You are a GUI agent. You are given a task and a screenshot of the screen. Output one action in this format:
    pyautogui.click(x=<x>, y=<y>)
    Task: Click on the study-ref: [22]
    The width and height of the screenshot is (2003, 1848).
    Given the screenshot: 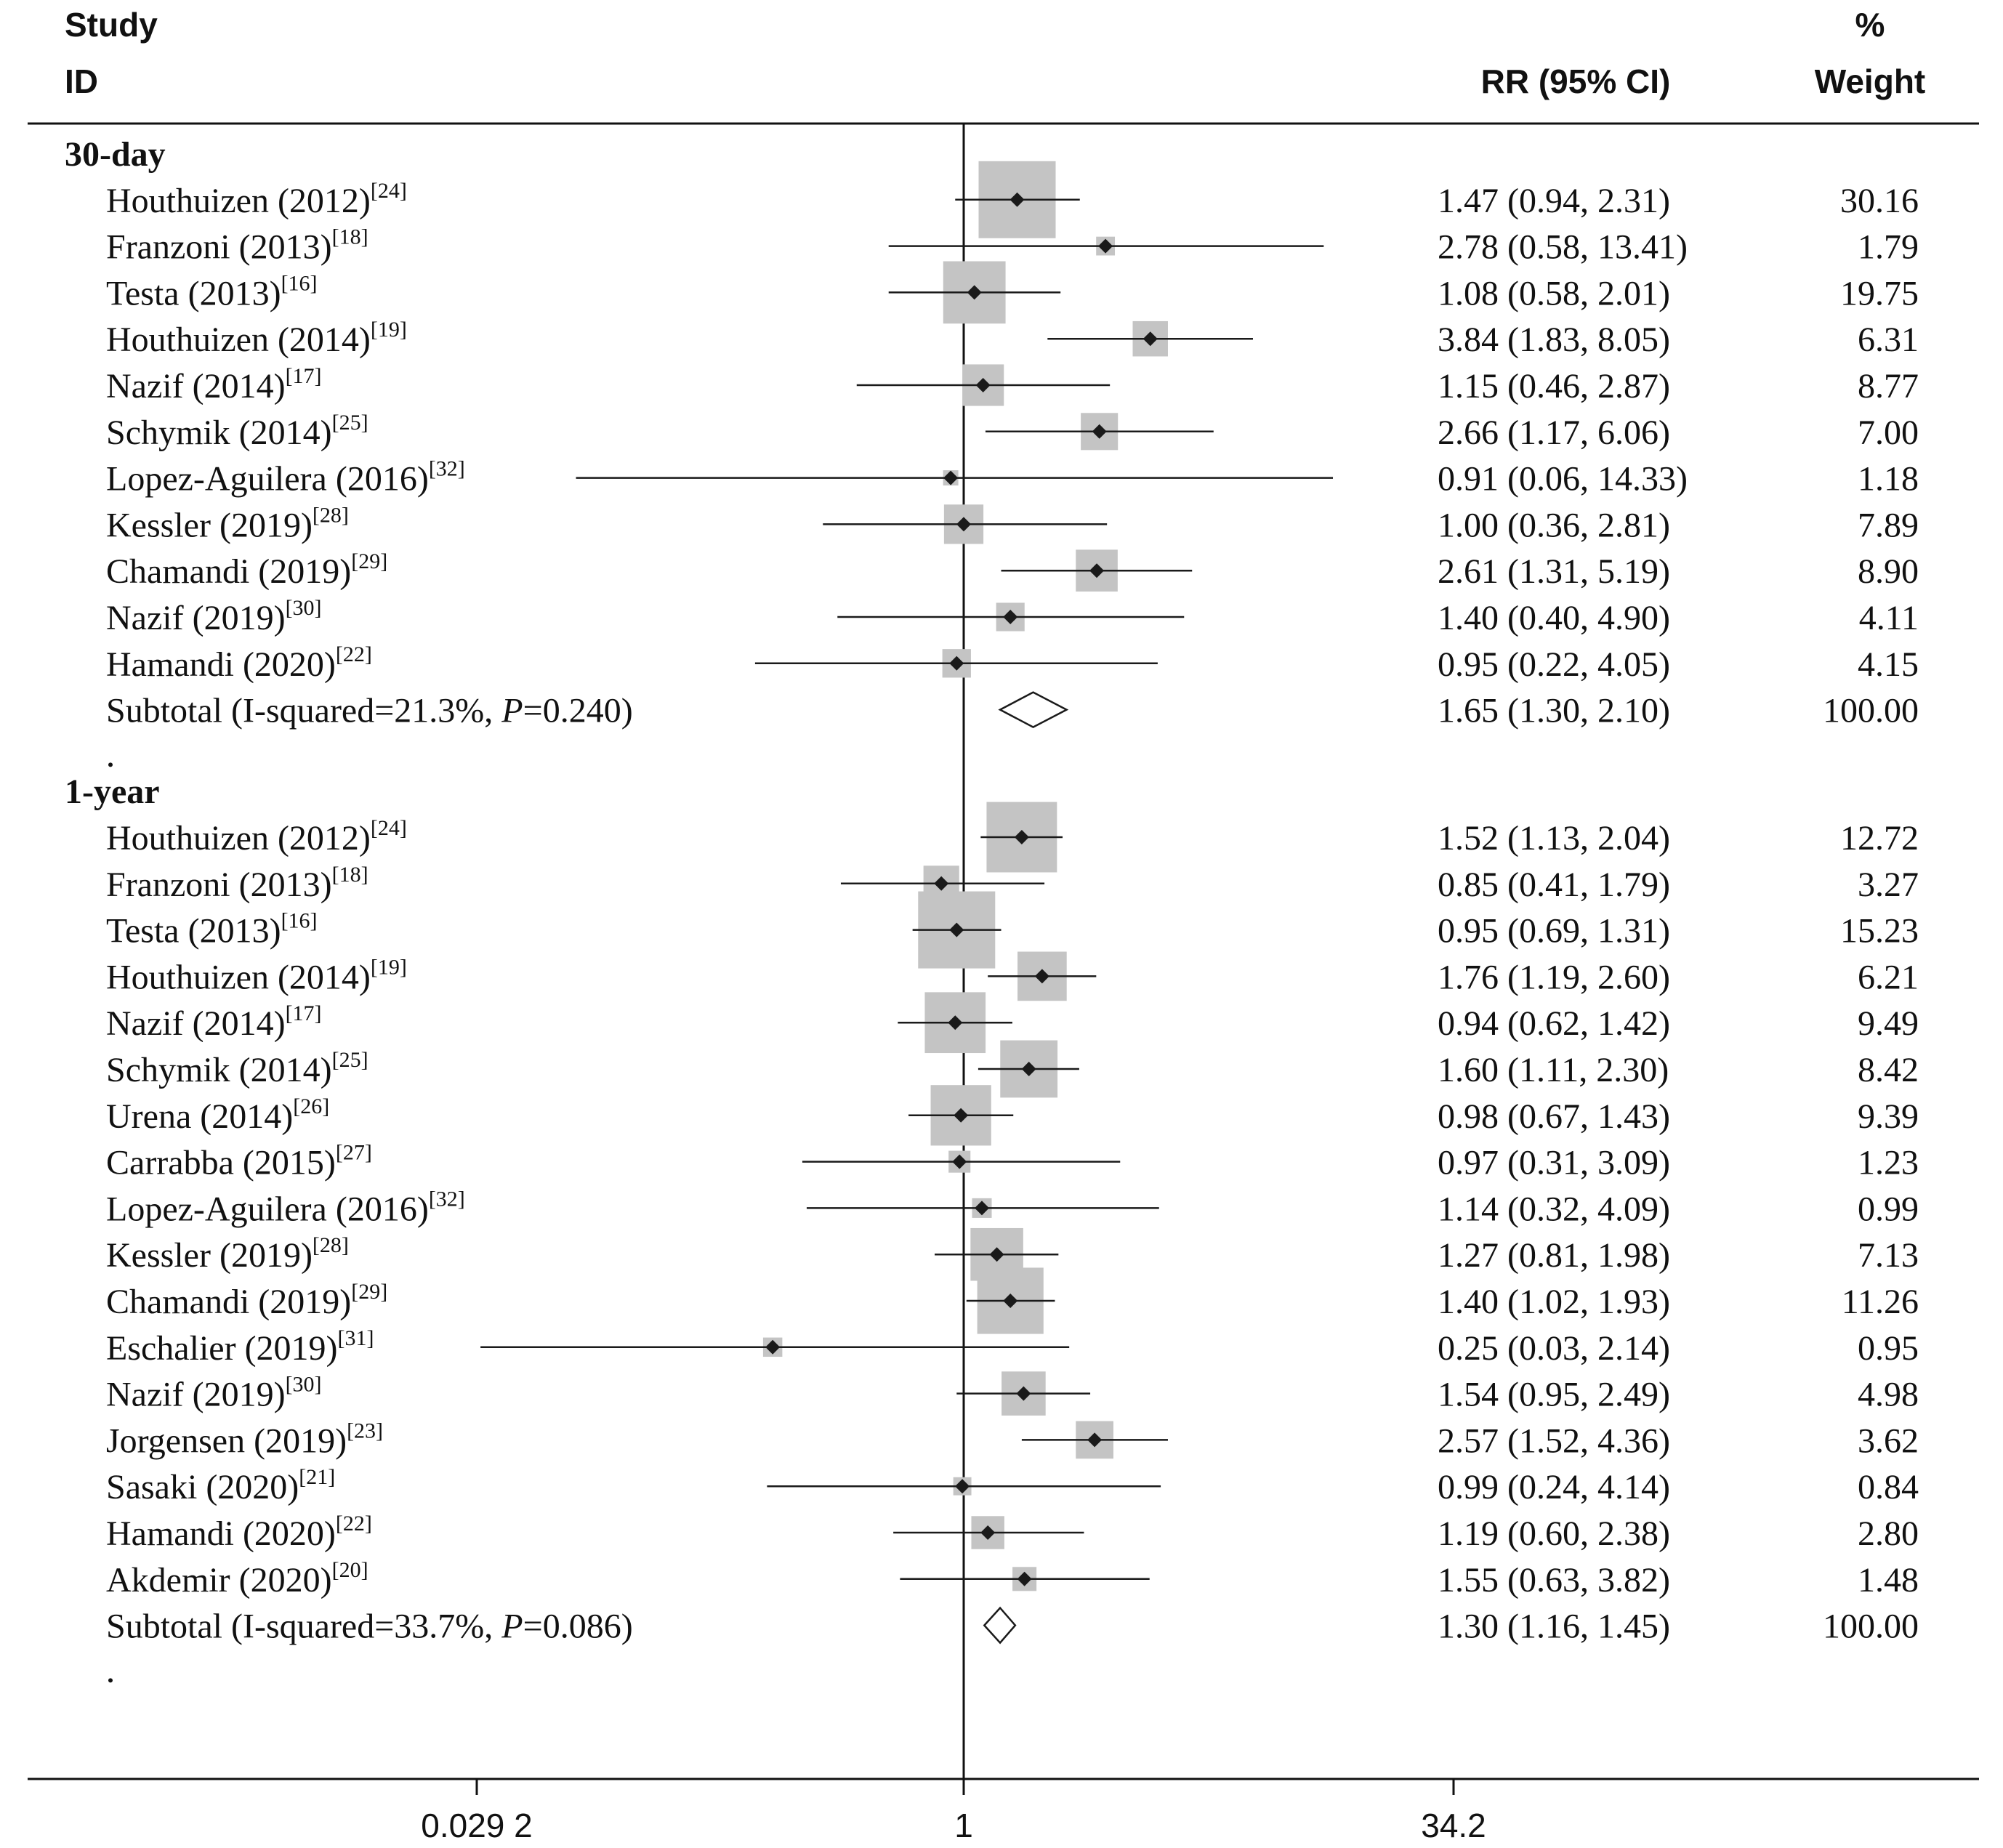 What is the action you would take?
    pyautogui.click(x=354, y=1524)
    